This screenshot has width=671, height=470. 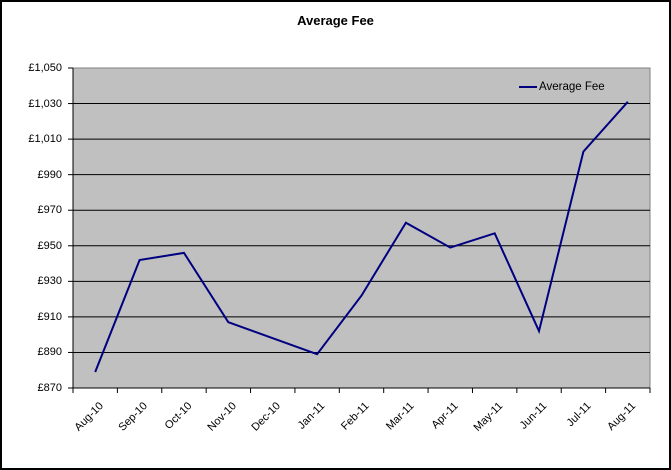 What do you see at coordinates (49, 245) in the screenshot?
I see `y-axis-label: £950` at bounding box center [49, 245].